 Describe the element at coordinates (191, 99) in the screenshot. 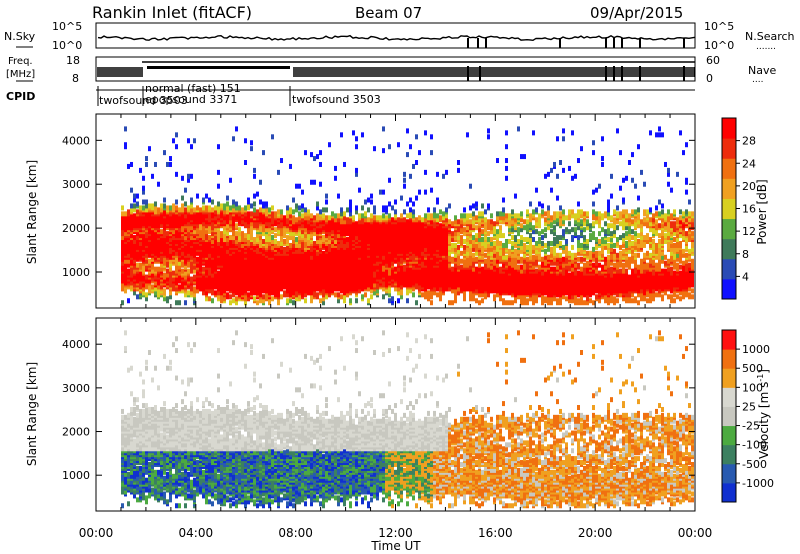

I see `cpid-program-3: epopsound 3371` at that location.